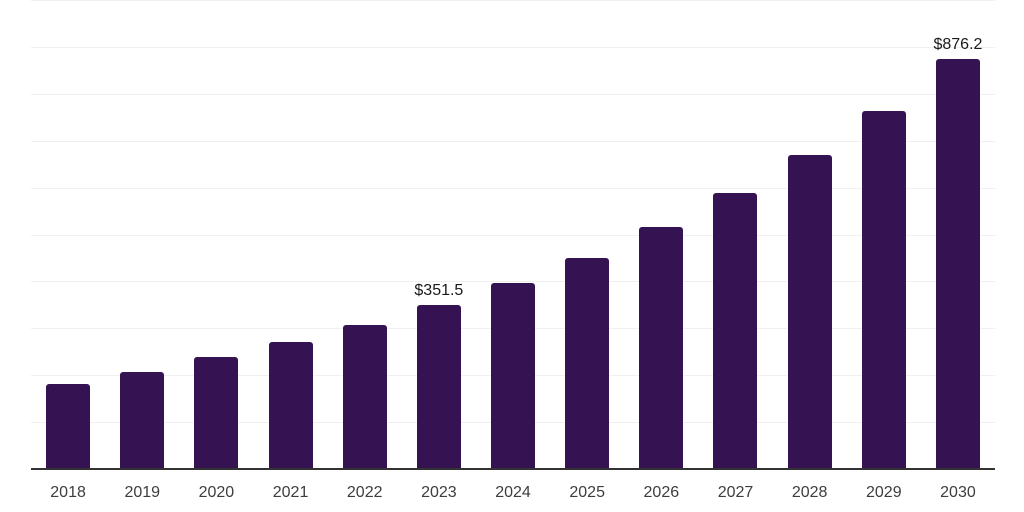 This screenshot has width=1024, height=512. I want to click on bar-2030, so click(957, 264).